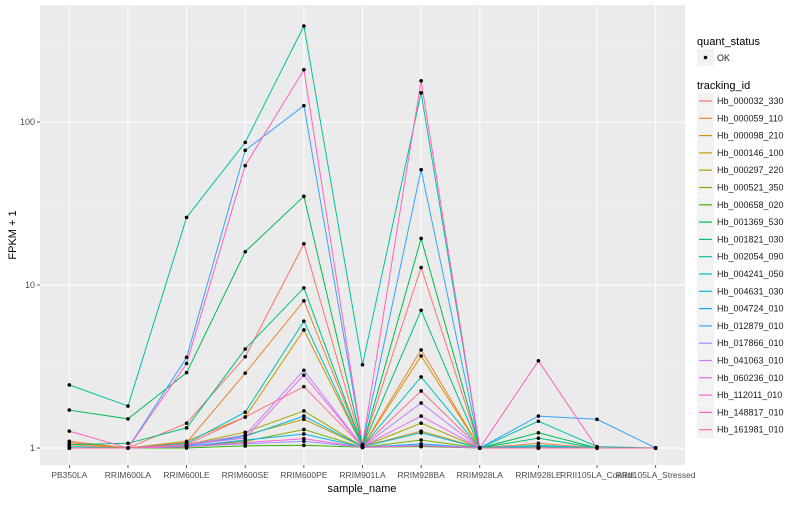 The width and height of the screenshot is (800, 505). I want to click on legend-label: Hb_004631_030, so click(750, 291).